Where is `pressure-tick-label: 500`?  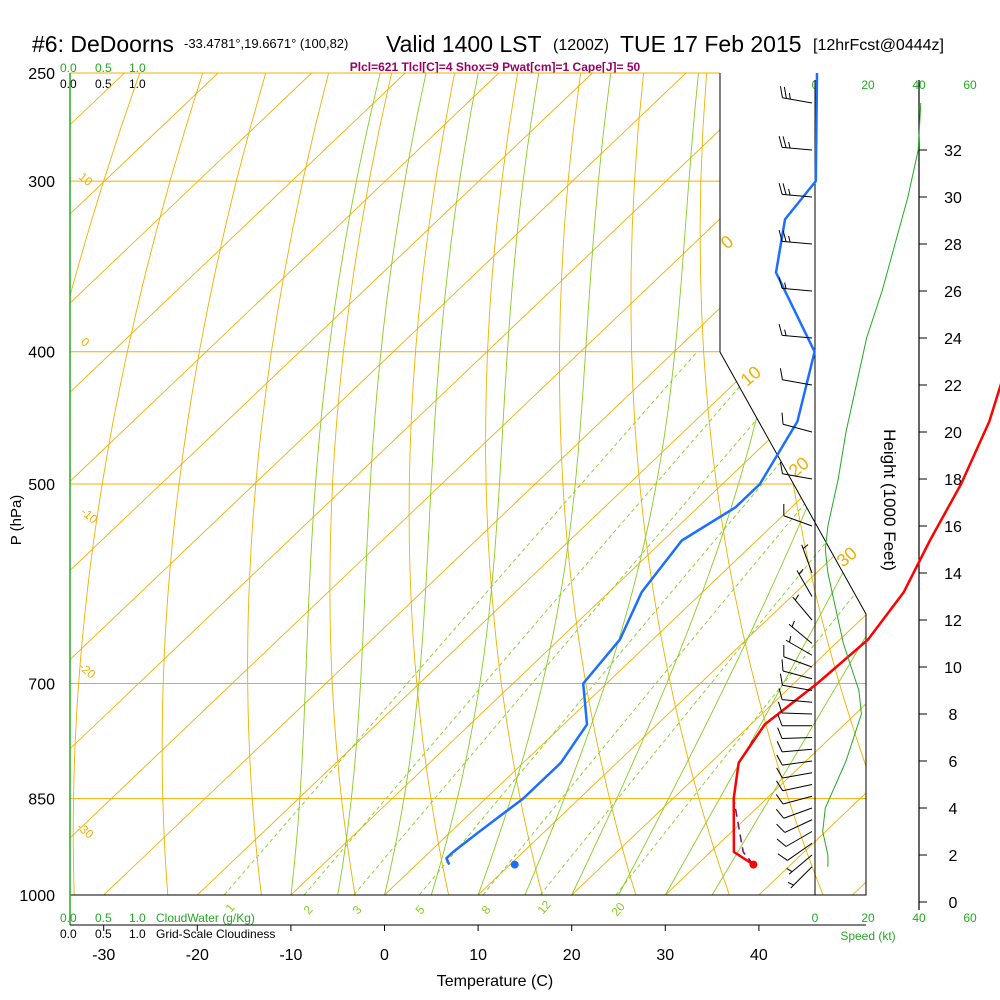 pressure-tick-label: 500 is located at coordinates (41, 485).